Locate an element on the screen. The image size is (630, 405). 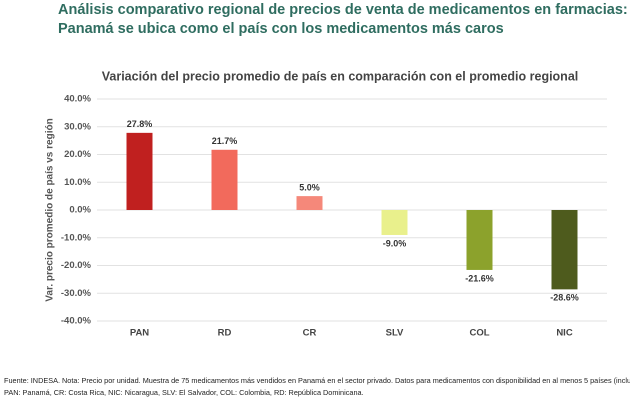
x-tick-label: CR is located at coordinates (310, 333).